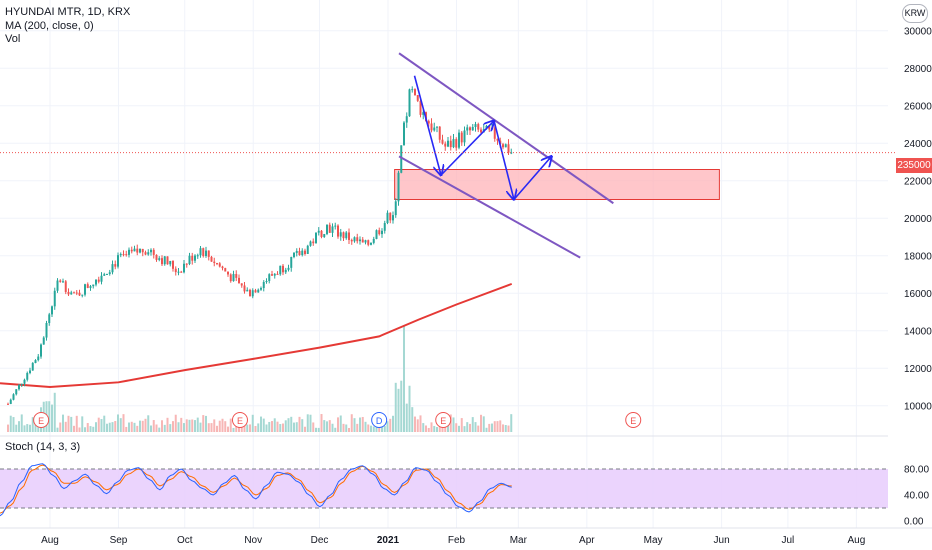 The image size is (932, 550). I want to click on price-tick-label: 180000, so click(918, 256).